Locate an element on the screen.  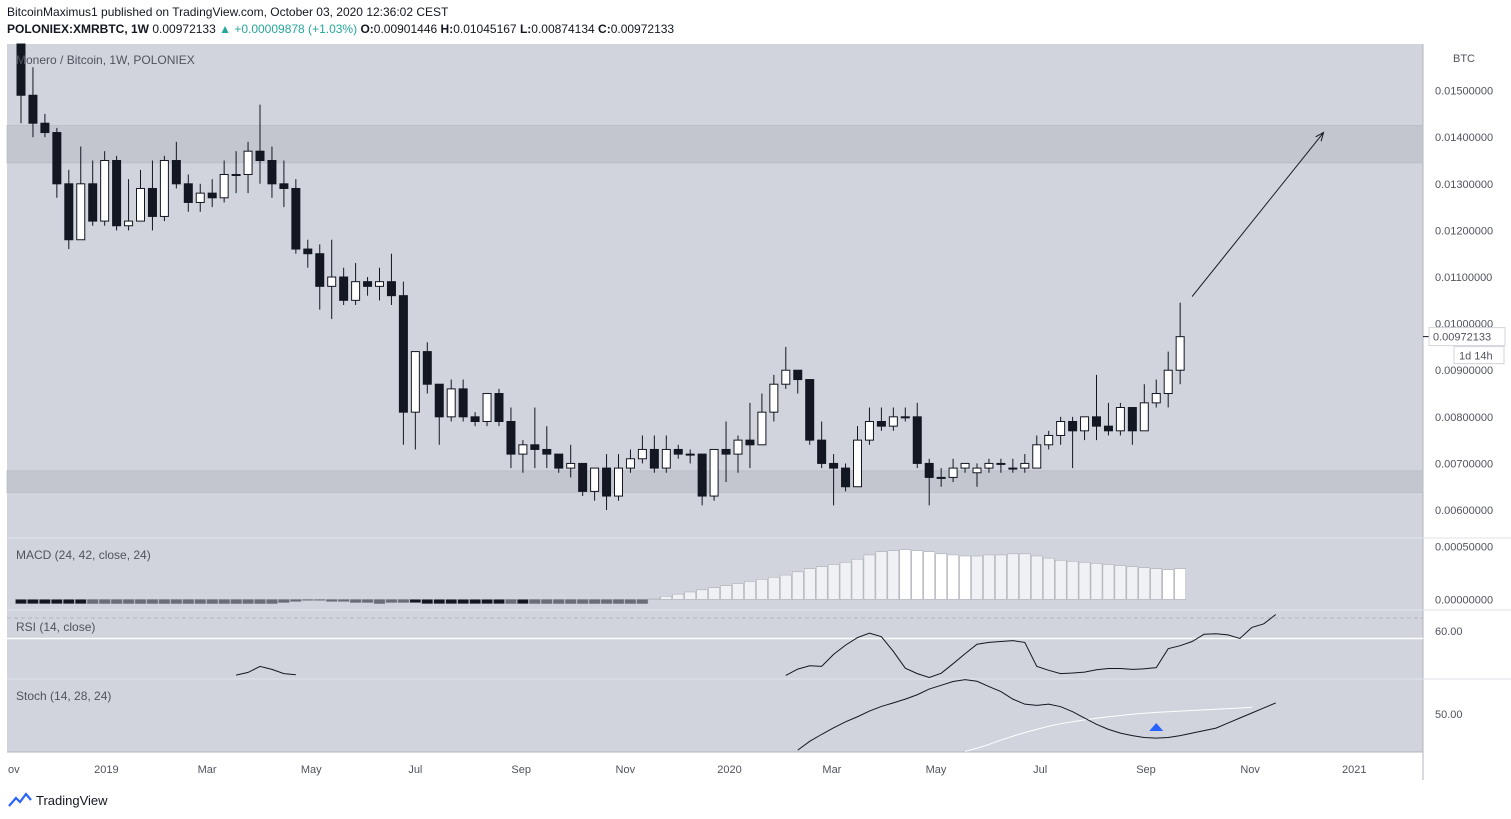
time-tick-label: Sep is located at coordinates (521, 770).